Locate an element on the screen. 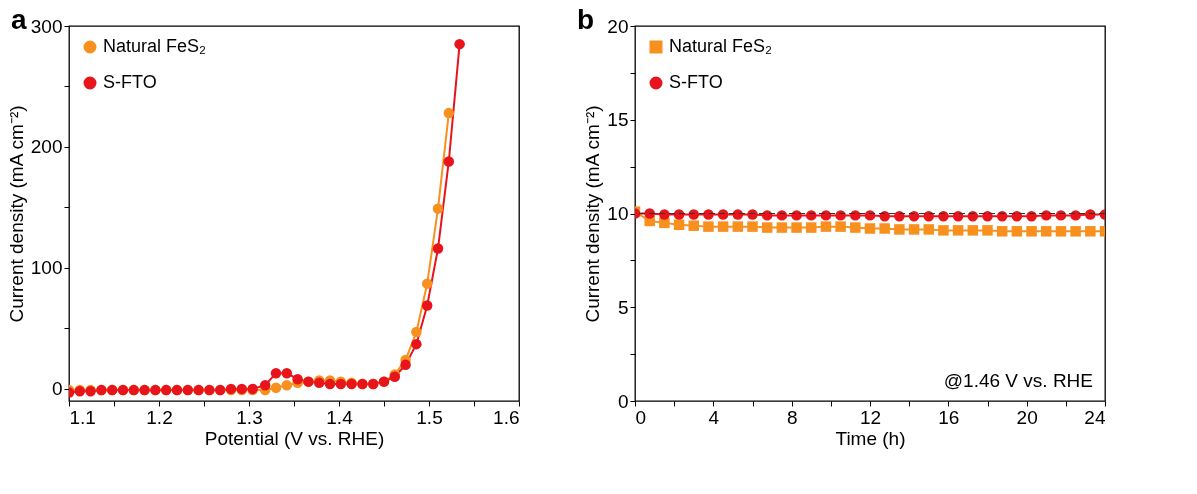 The image size is (1197, 494). y-tick-label: 20 is located at coordinates (618, 26).